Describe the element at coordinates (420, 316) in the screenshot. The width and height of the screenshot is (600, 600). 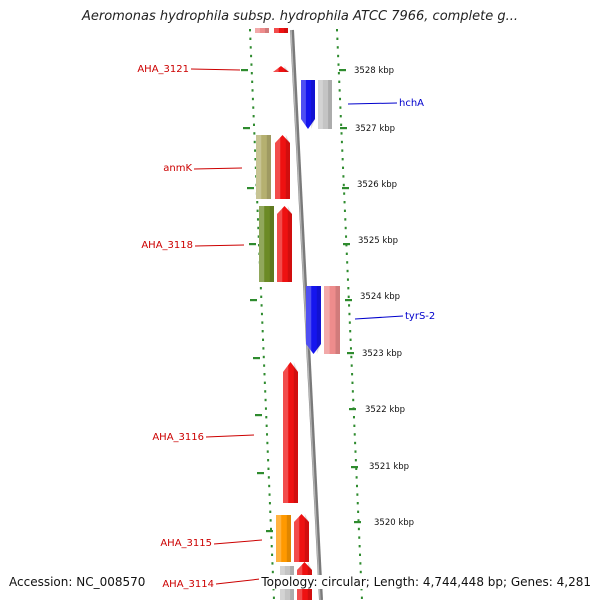
I see `gene-label-tyrs2: tyrS-2` at that location.